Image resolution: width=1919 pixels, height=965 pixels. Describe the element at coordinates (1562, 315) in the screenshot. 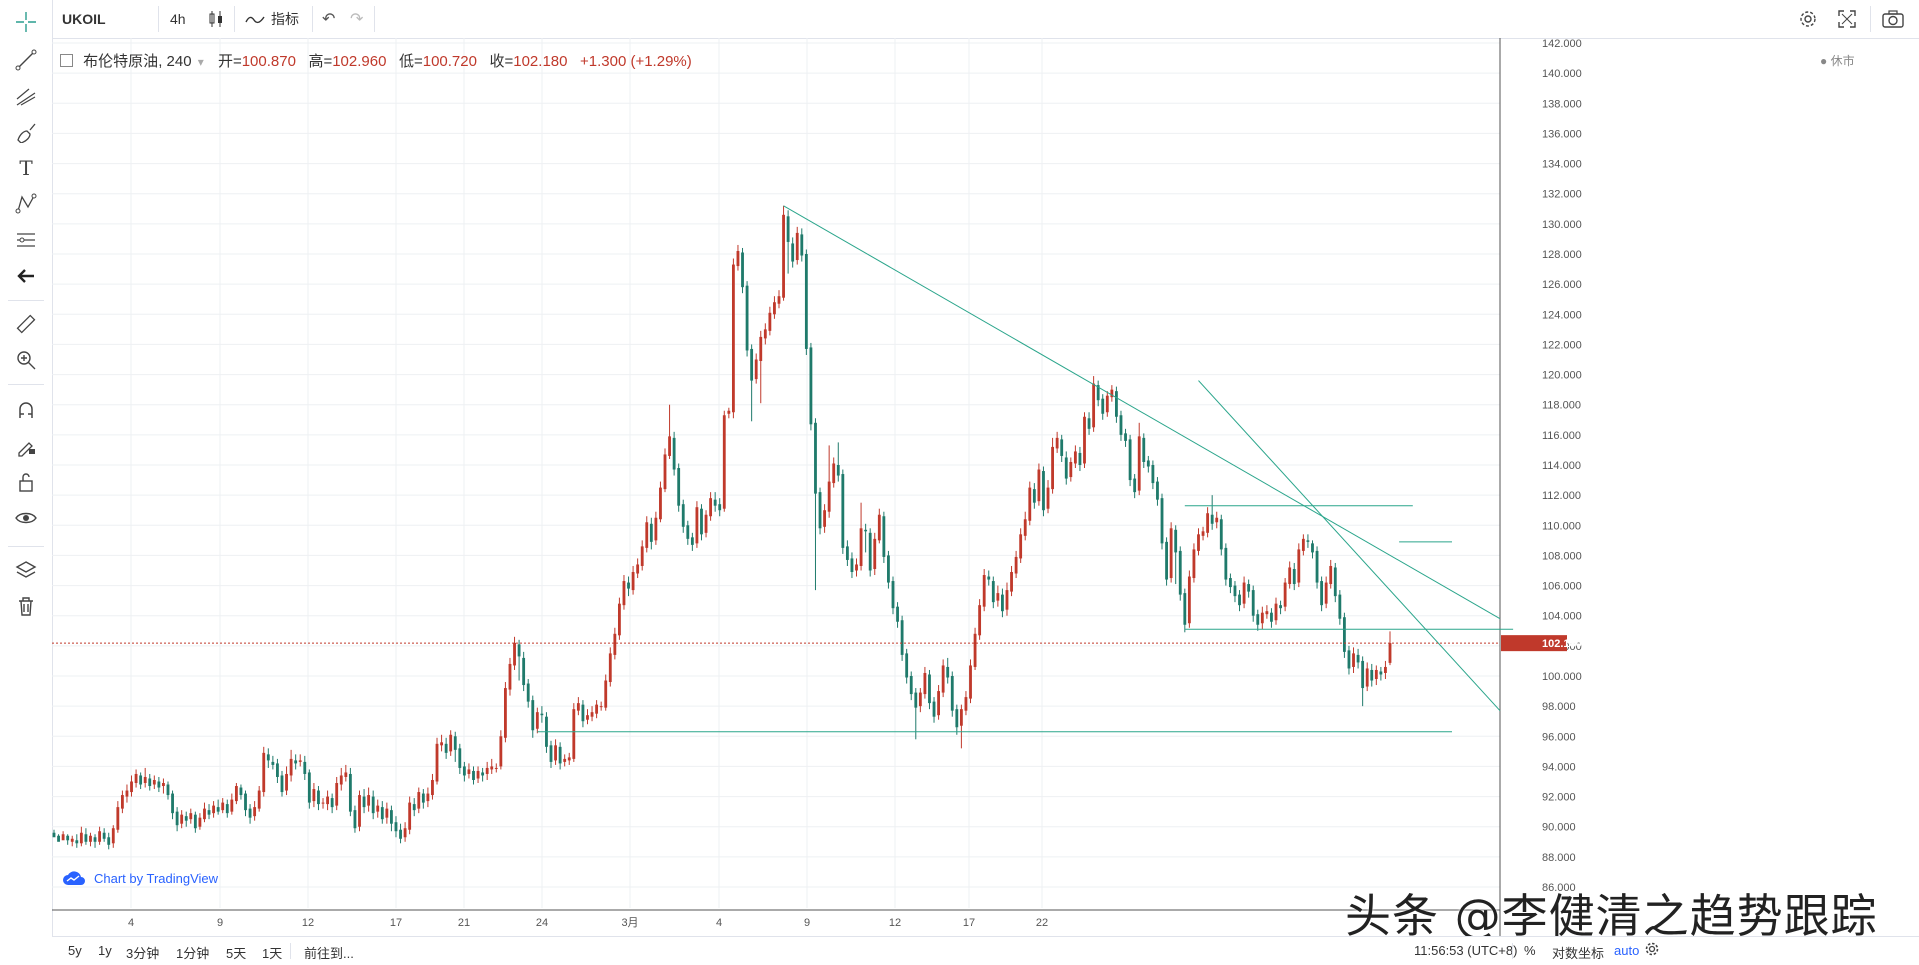

I see `y-axis-tick-label: 124.000` at that location.